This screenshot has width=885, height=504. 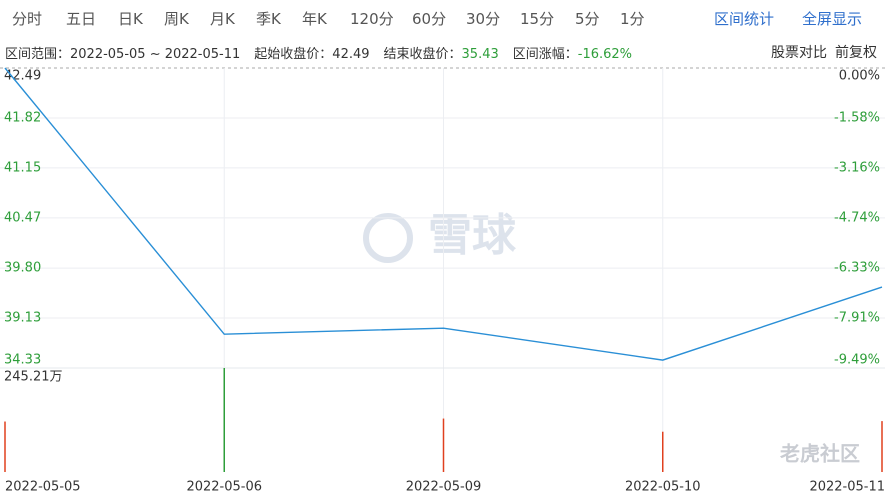 I want to click on tab: 60分, so click(x=429, y=19).